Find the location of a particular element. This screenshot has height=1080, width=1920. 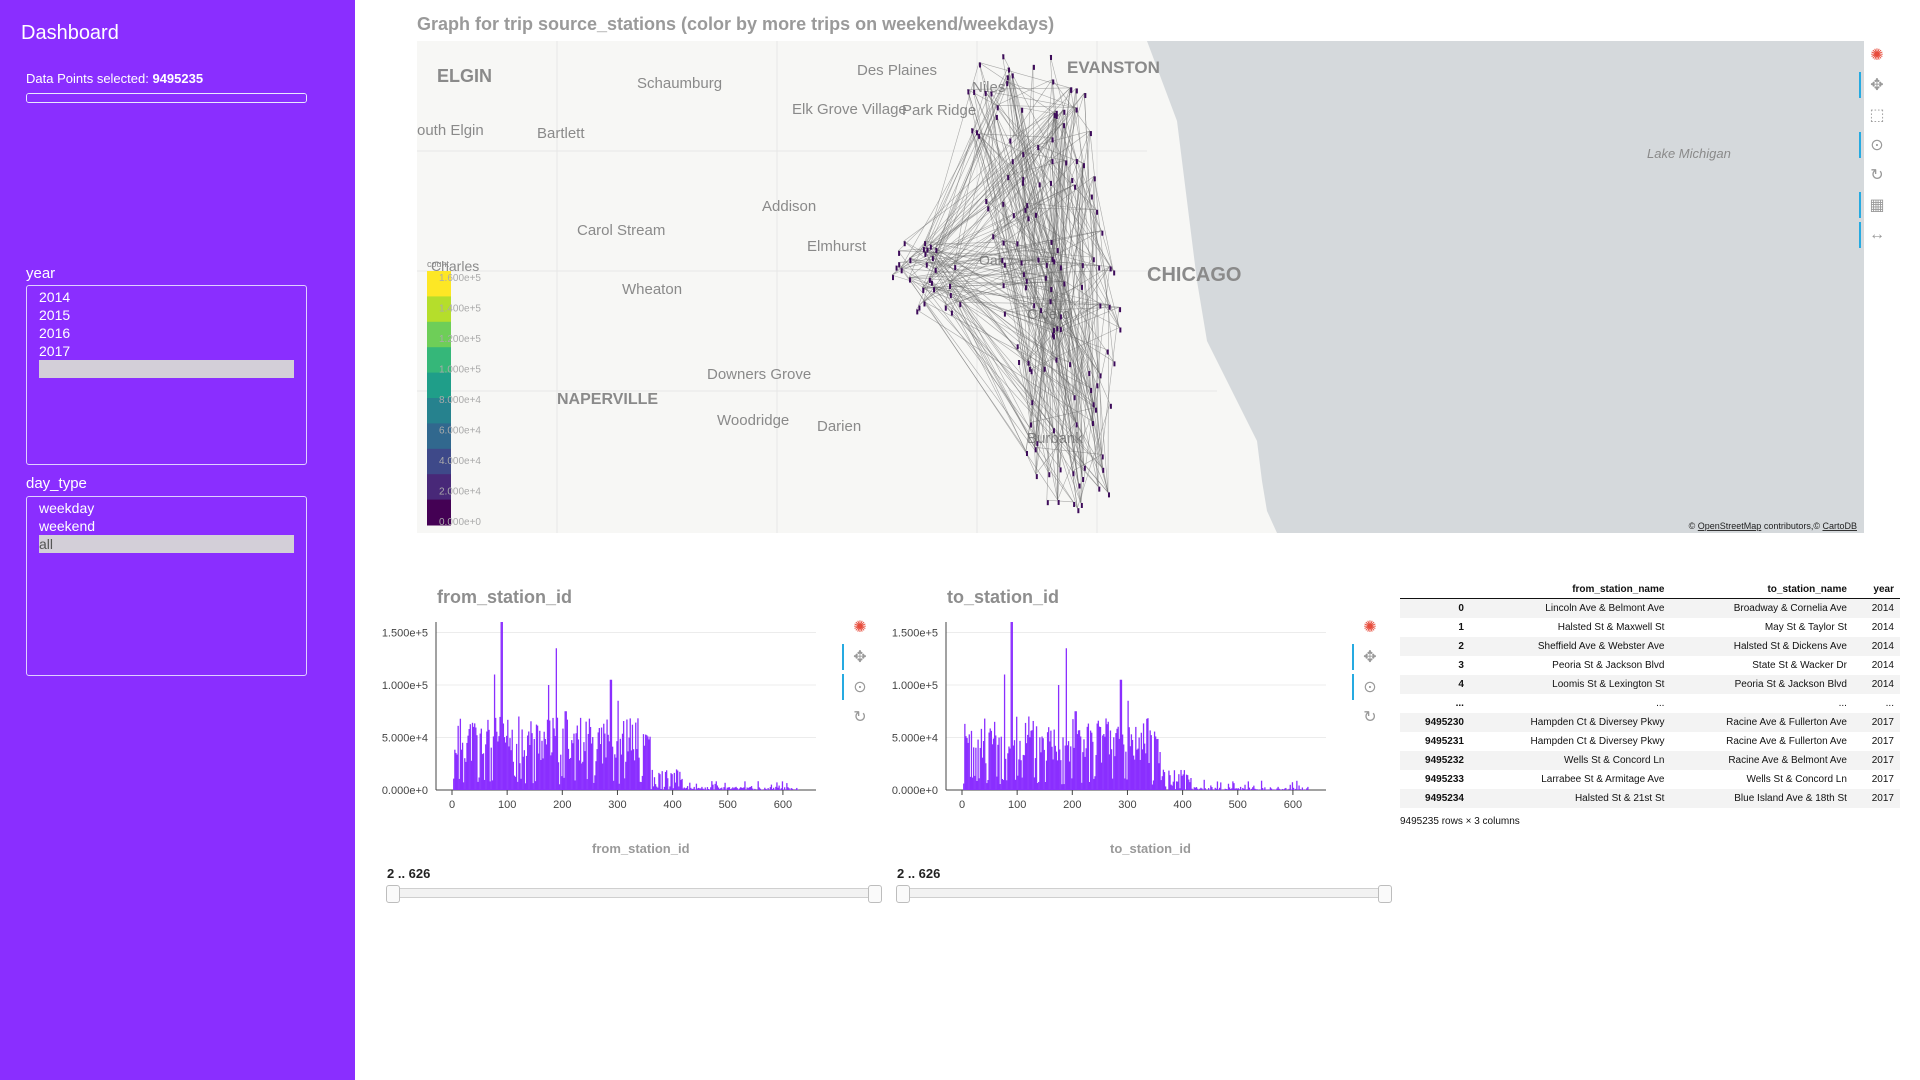

year-multiselect: 2014 2015 2016 2017 is located at coordinates (166, 375).